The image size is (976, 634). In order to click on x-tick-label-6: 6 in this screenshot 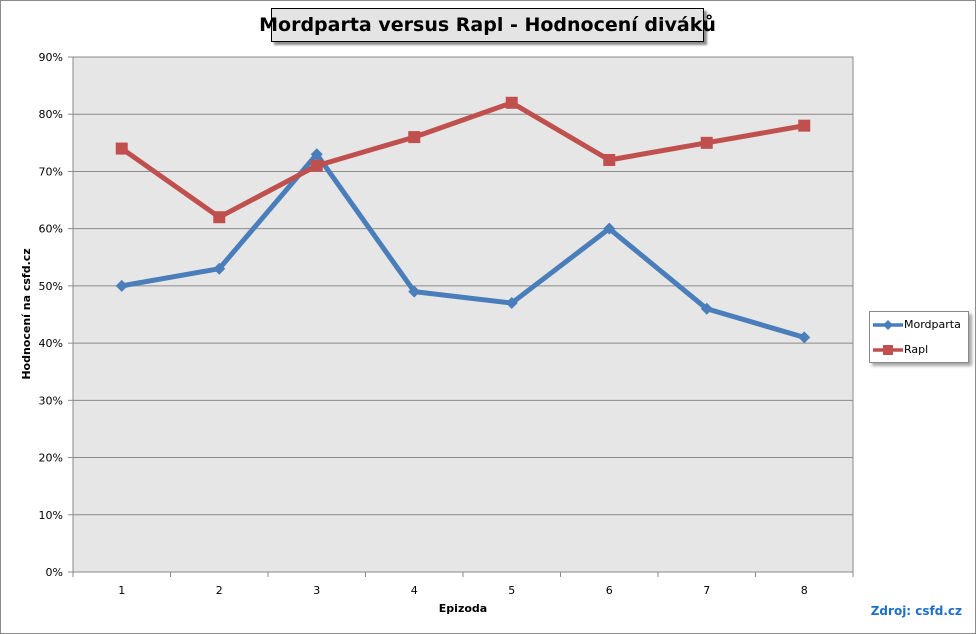, I will do `click(609, 590)`.